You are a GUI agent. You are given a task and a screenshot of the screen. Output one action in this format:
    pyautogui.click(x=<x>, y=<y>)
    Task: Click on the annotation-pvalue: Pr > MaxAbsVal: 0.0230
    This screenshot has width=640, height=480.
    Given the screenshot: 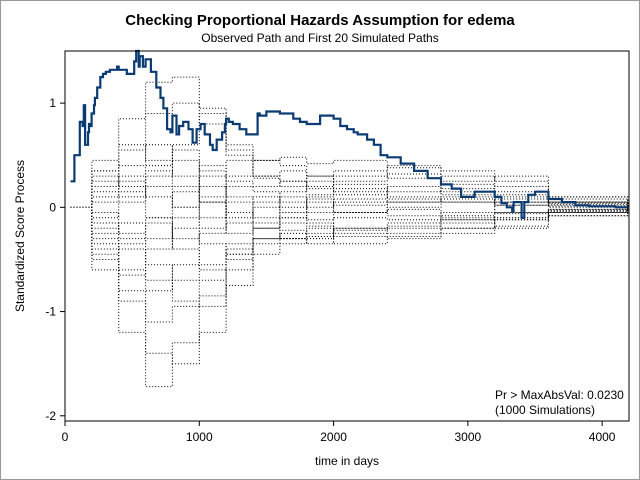 What is the action you would take?
    pyautogui.click(x=559, y=395)
    